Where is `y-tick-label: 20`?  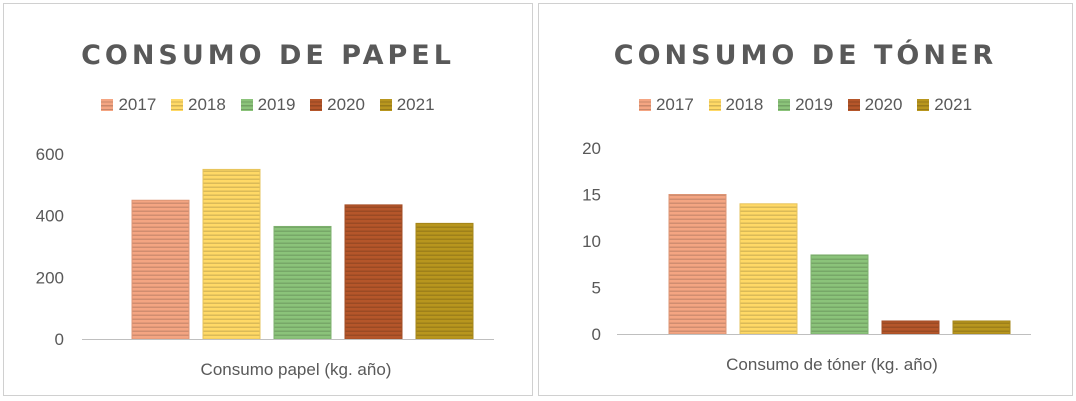
y-tick-label: 20 is located at coordinates (591, 148).